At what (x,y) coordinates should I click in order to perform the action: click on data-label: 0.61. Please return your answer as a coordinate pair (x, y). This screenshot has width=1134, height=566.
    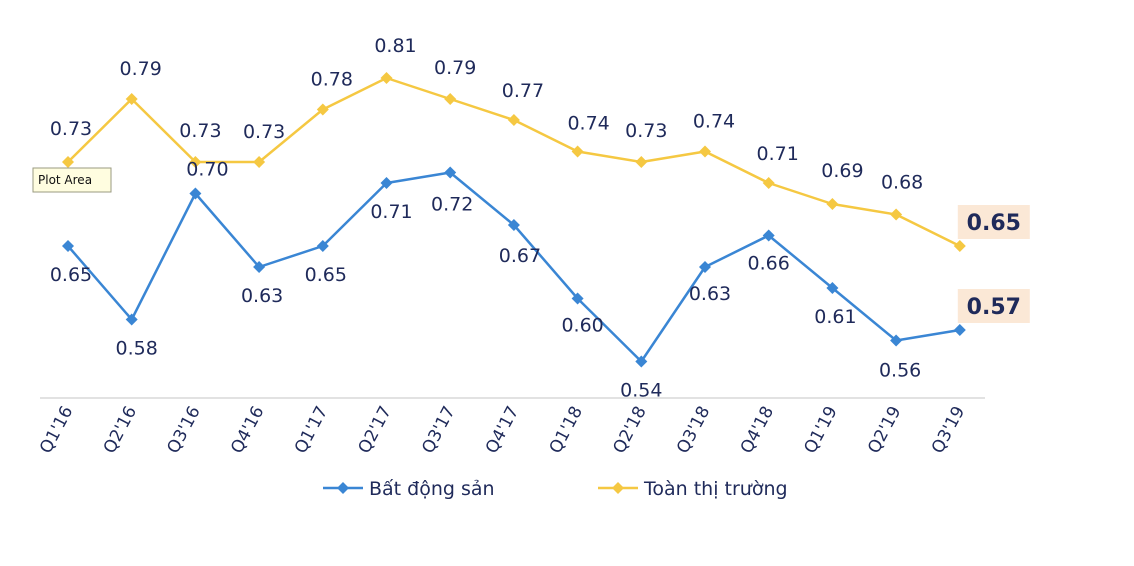
    Looking at the image, I should click on (835, 317).